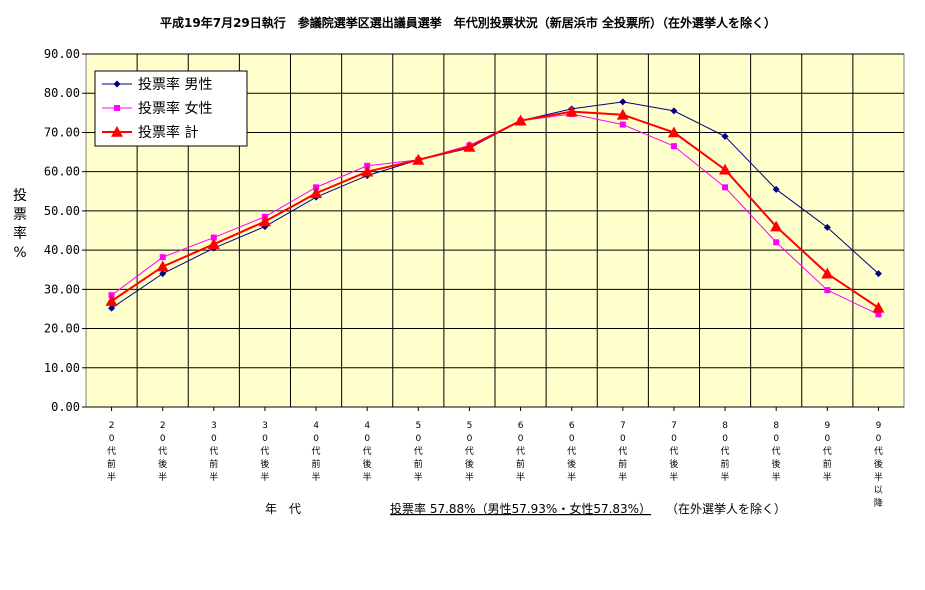 This screenshot has height=590, width=925. Describe the element at coordinates (62, 211) in the screenshot. I see `y-tick-label: 50.00` at that location.